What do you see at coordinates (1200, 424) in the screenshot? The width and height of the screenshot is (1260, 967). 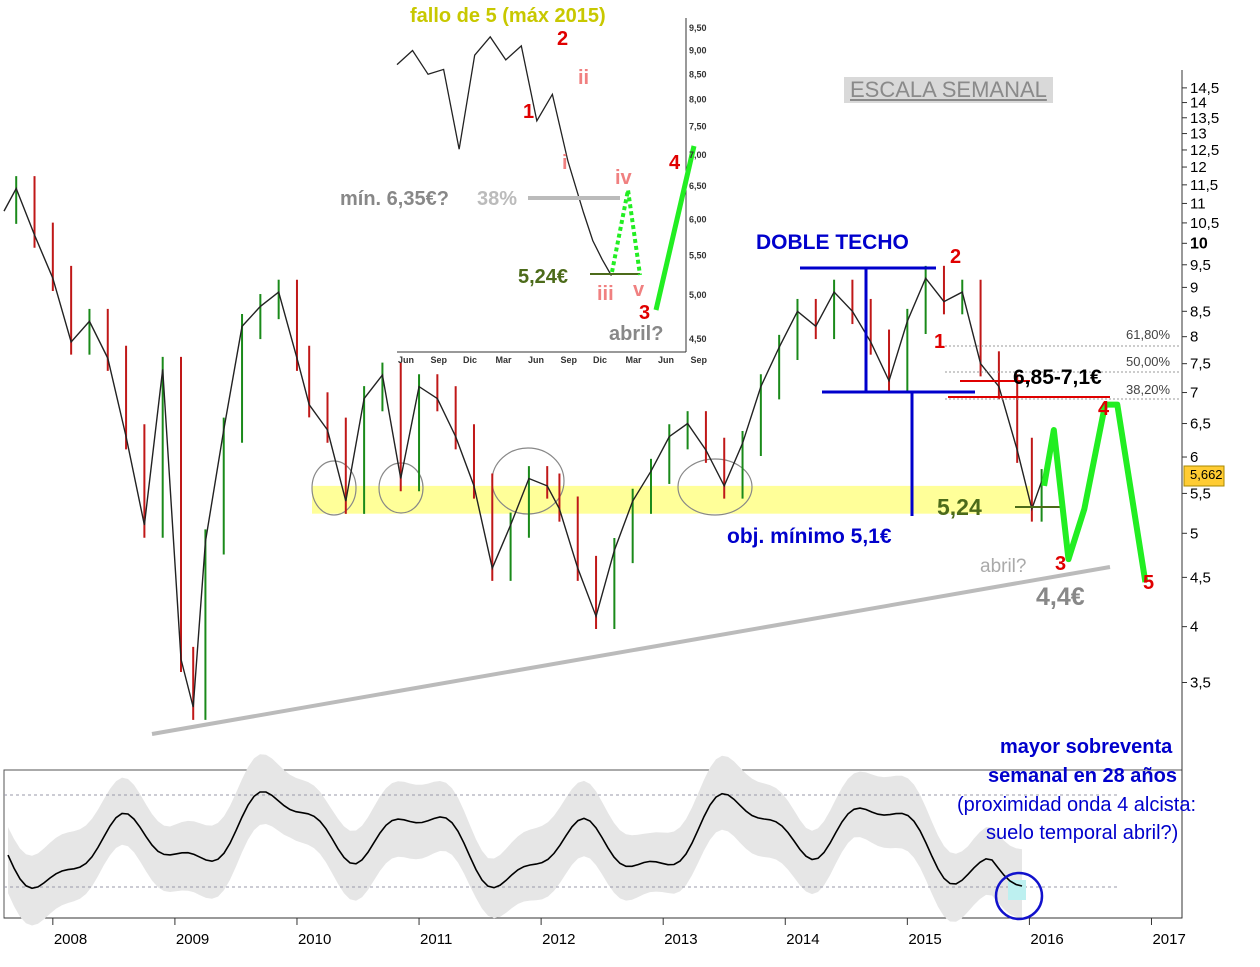 I see `y-tick-label: 6,5` at bounding box center [1200, 424].